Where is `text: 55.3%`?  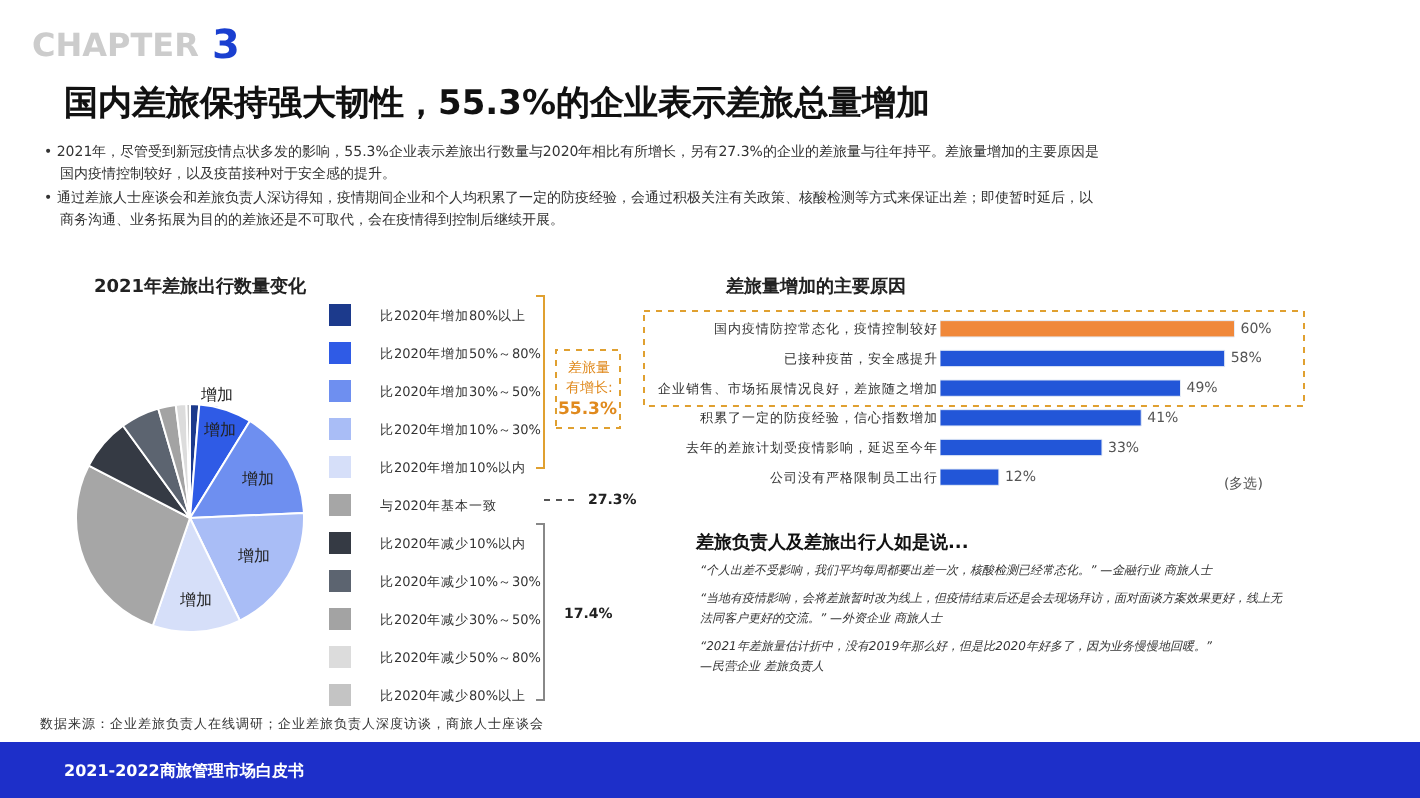
text: 55.3% is located at coordinates (588, 410).